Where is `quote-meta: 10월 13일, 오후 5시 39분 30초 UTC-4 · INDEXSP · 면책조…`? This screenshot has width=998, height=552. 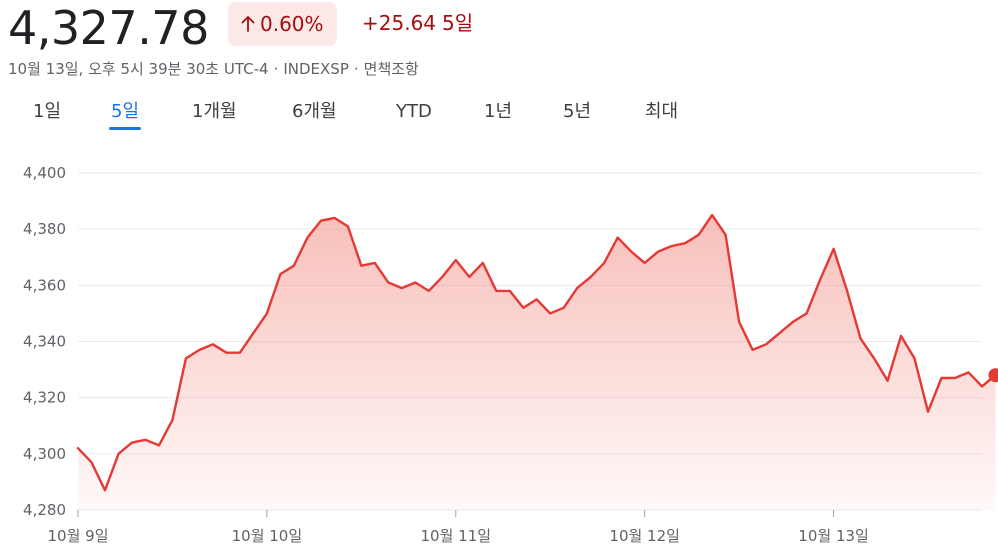 quote-meta: 10월 13일, 오후 5시 39분 30초 UTC-4 · INDEXSP · 면책조… is located at coordinates (213, 69).